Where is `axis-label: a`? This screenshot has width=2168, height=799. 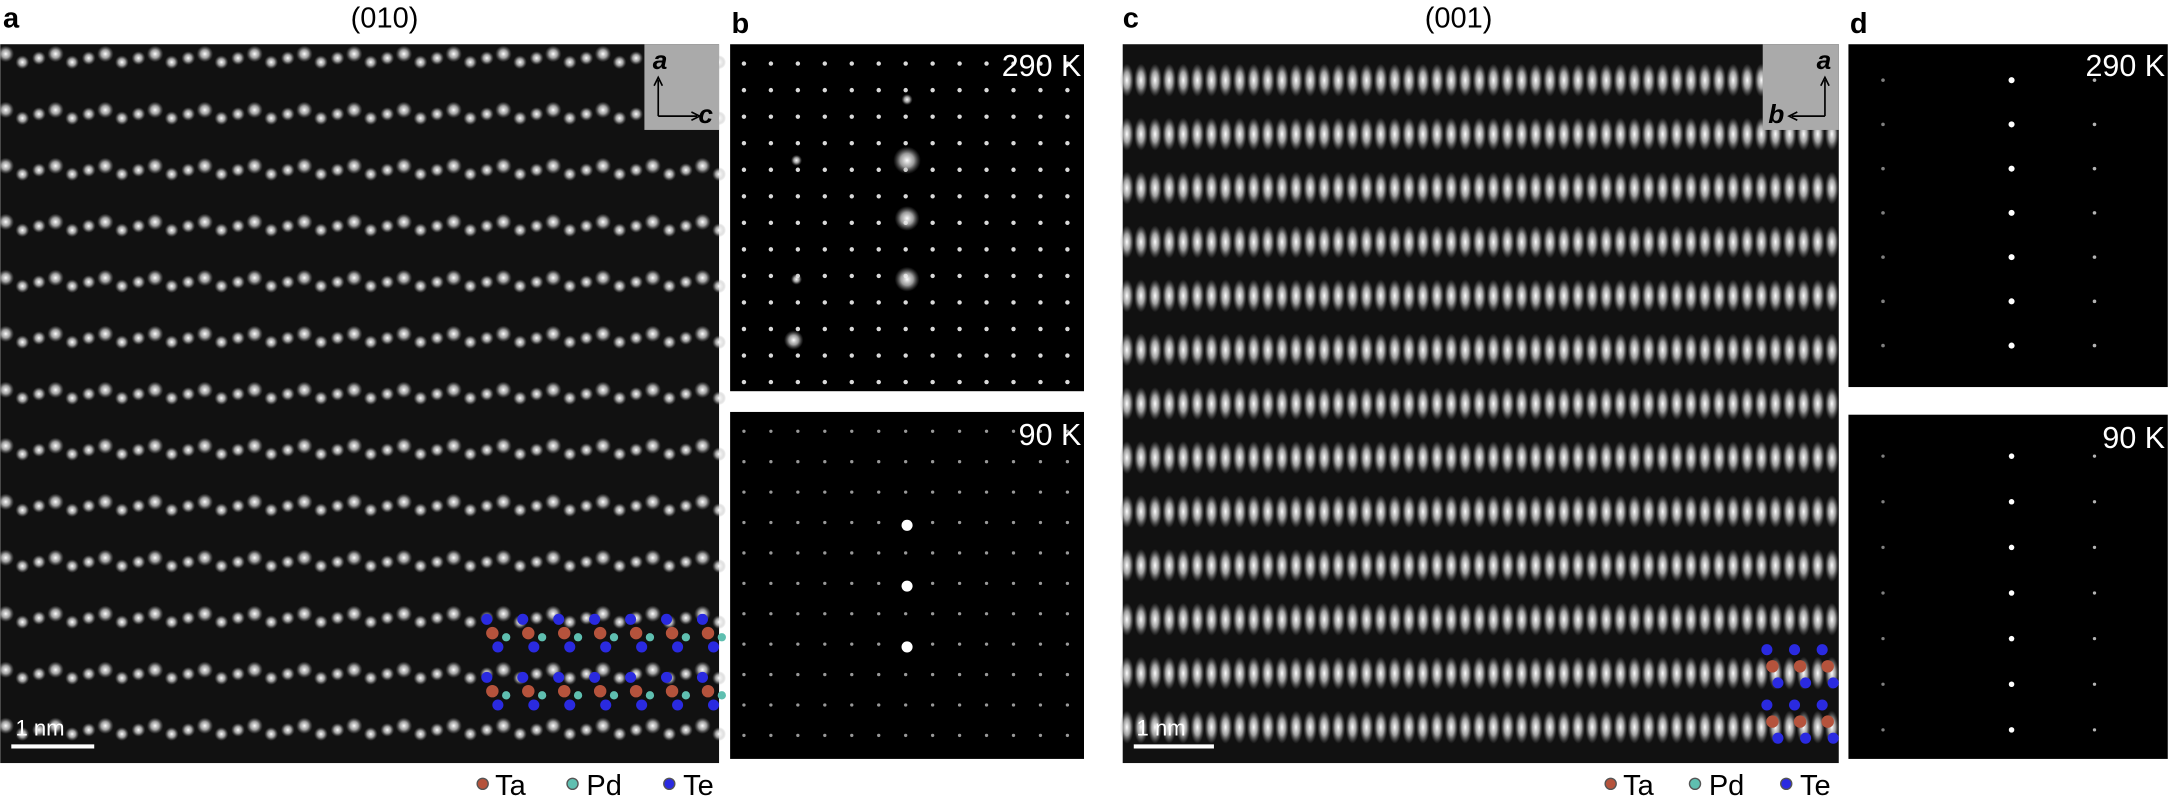 axis-label: a is located at coordinates (1824, 60).